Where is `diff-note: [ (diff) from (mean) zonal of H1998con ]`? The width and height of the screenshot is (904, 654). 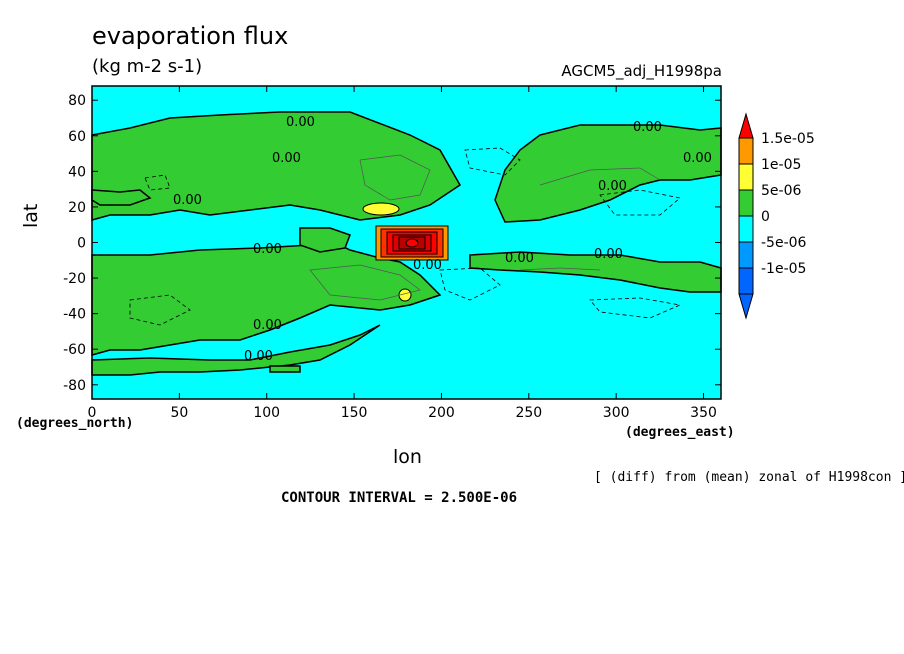 diff-note: [ (diff) from (mean) zonal of H1998con ] is located at coordinates (749, 477).